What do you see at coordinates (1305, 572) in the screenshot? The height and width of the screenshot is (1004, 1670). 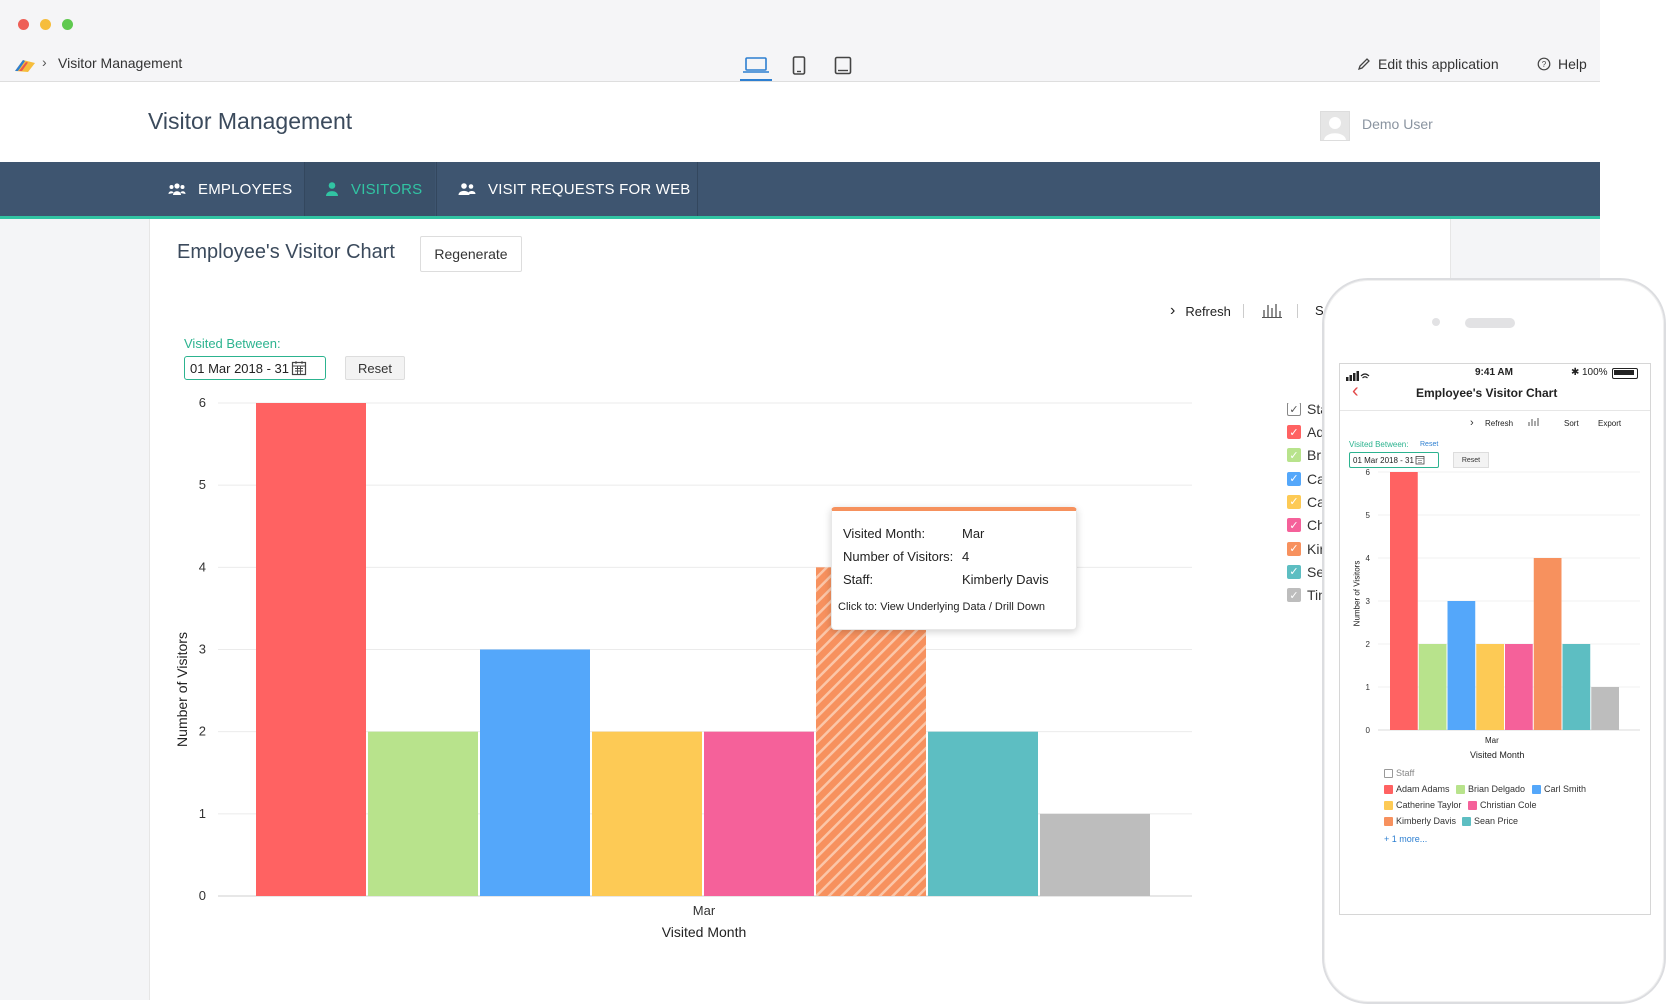 I see `legend-item: ✓ Se` at bounding box center [1305, 572].